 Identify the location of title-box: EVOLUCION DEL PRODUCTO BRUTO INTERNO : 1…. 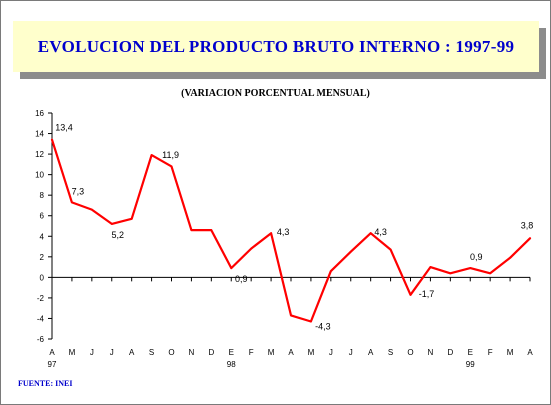
(276, 46).